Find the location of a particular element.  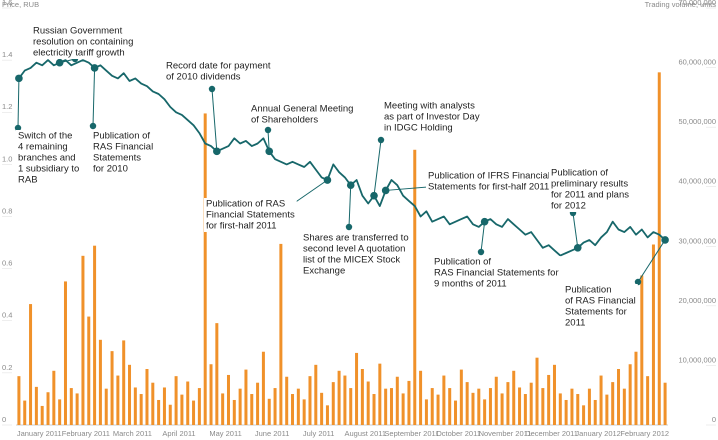

y-axis-label: Price, RUB is located at coordinates (20, 4).